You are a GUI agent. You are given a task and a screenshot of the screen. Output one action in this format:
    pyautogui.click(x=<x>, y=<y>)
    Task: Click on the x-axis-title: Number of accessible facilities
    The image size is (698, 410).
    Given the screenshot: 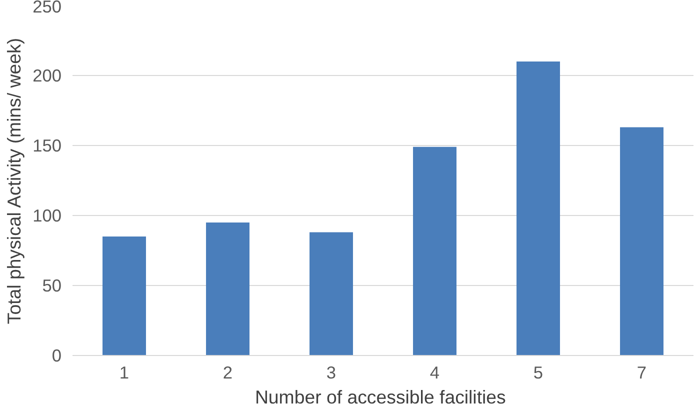 What is the action you would take?
    pyautogui.click(x=380, y=397)
    